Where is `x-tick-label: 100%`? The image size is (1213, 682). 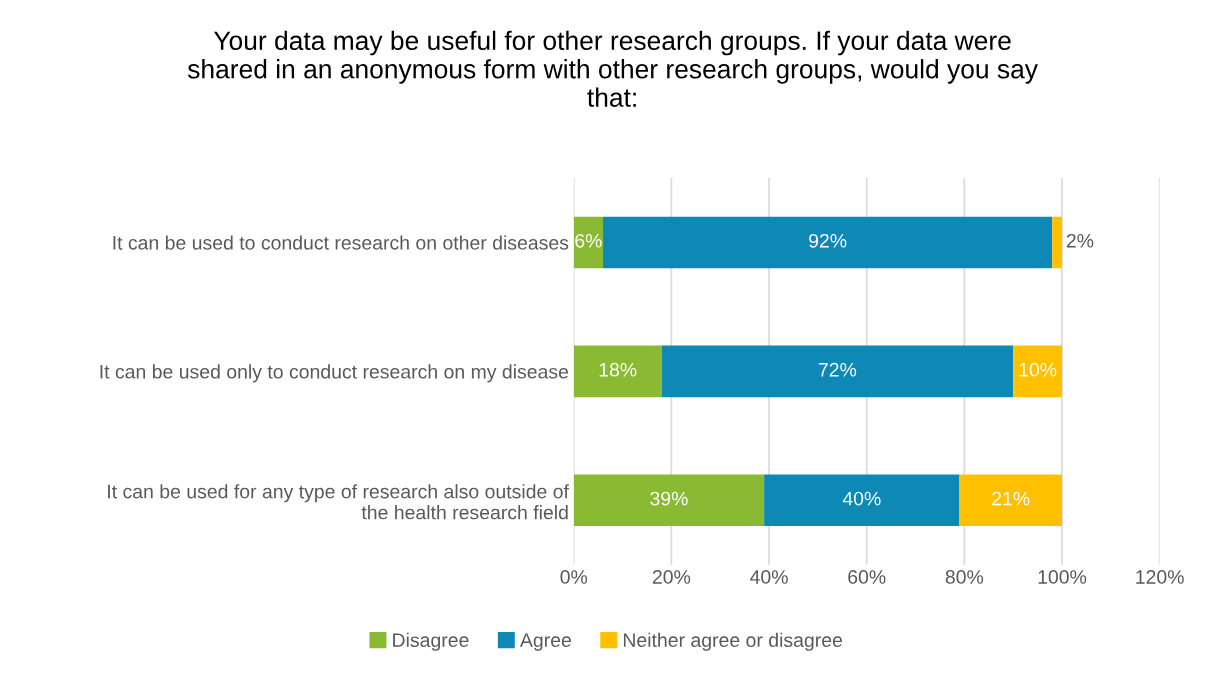 x-tick-label: 100% is located at coordinates (1062, 577).